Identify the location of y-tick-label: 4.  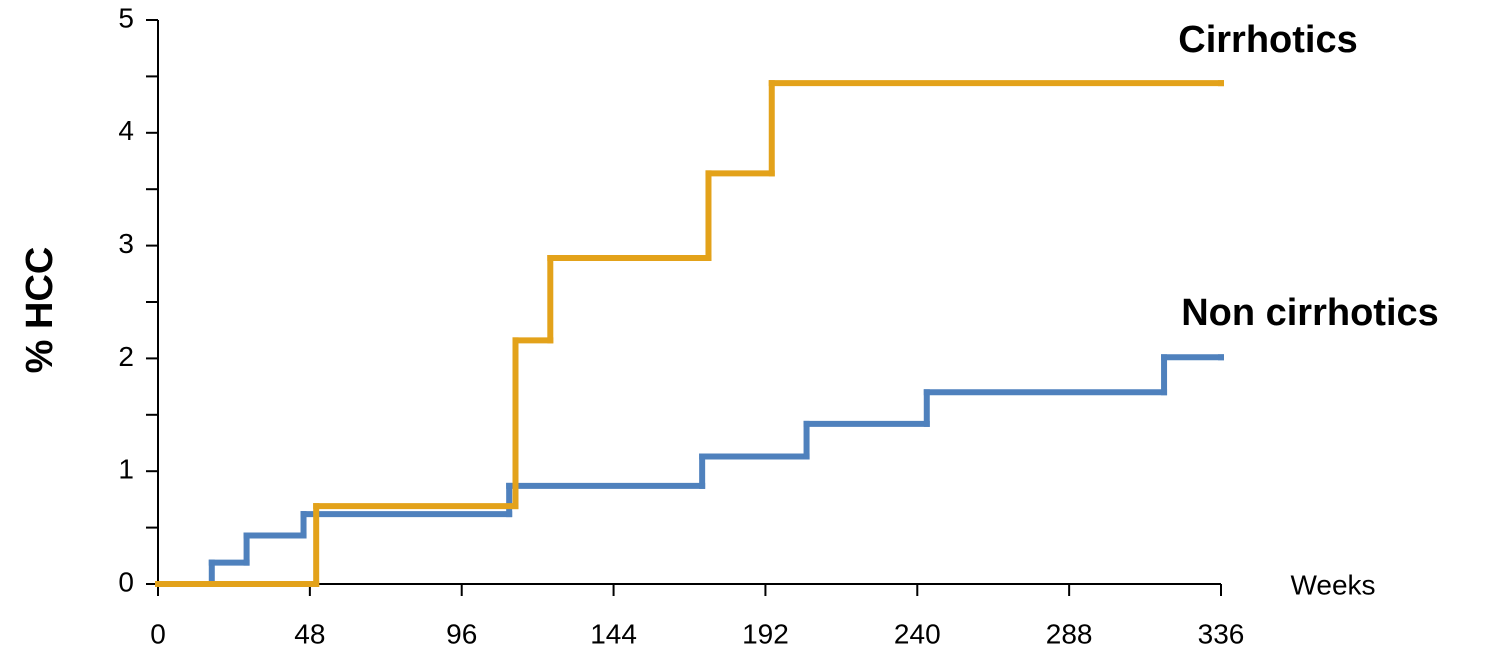
(126, 130).